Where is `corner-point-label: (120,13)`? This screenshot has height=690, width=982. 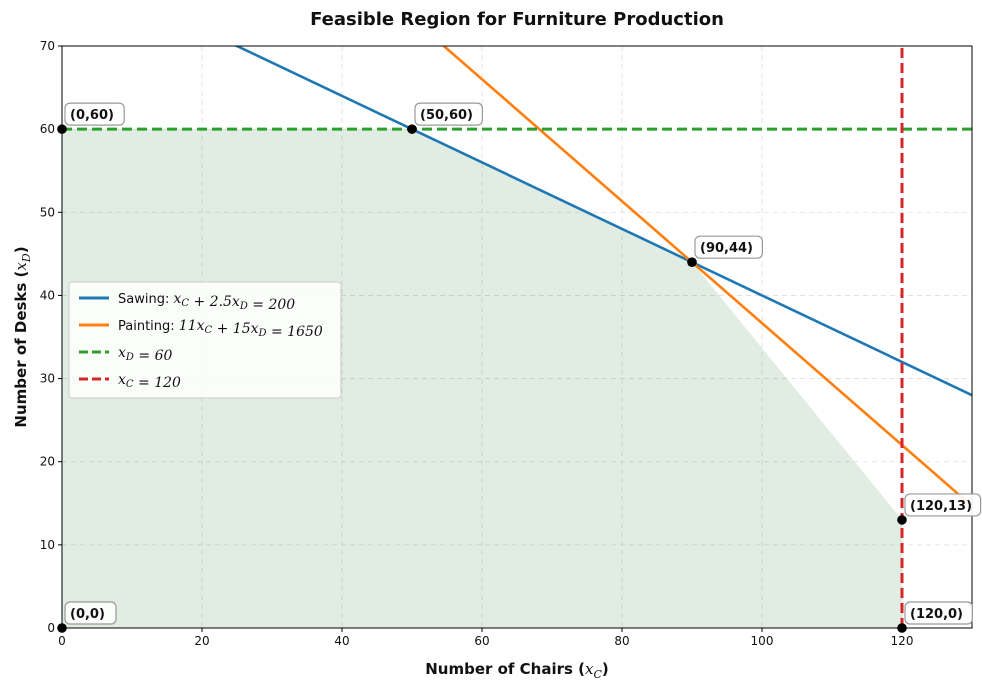 corner-point-label: (120,13) is located at coordinates (941, 506).